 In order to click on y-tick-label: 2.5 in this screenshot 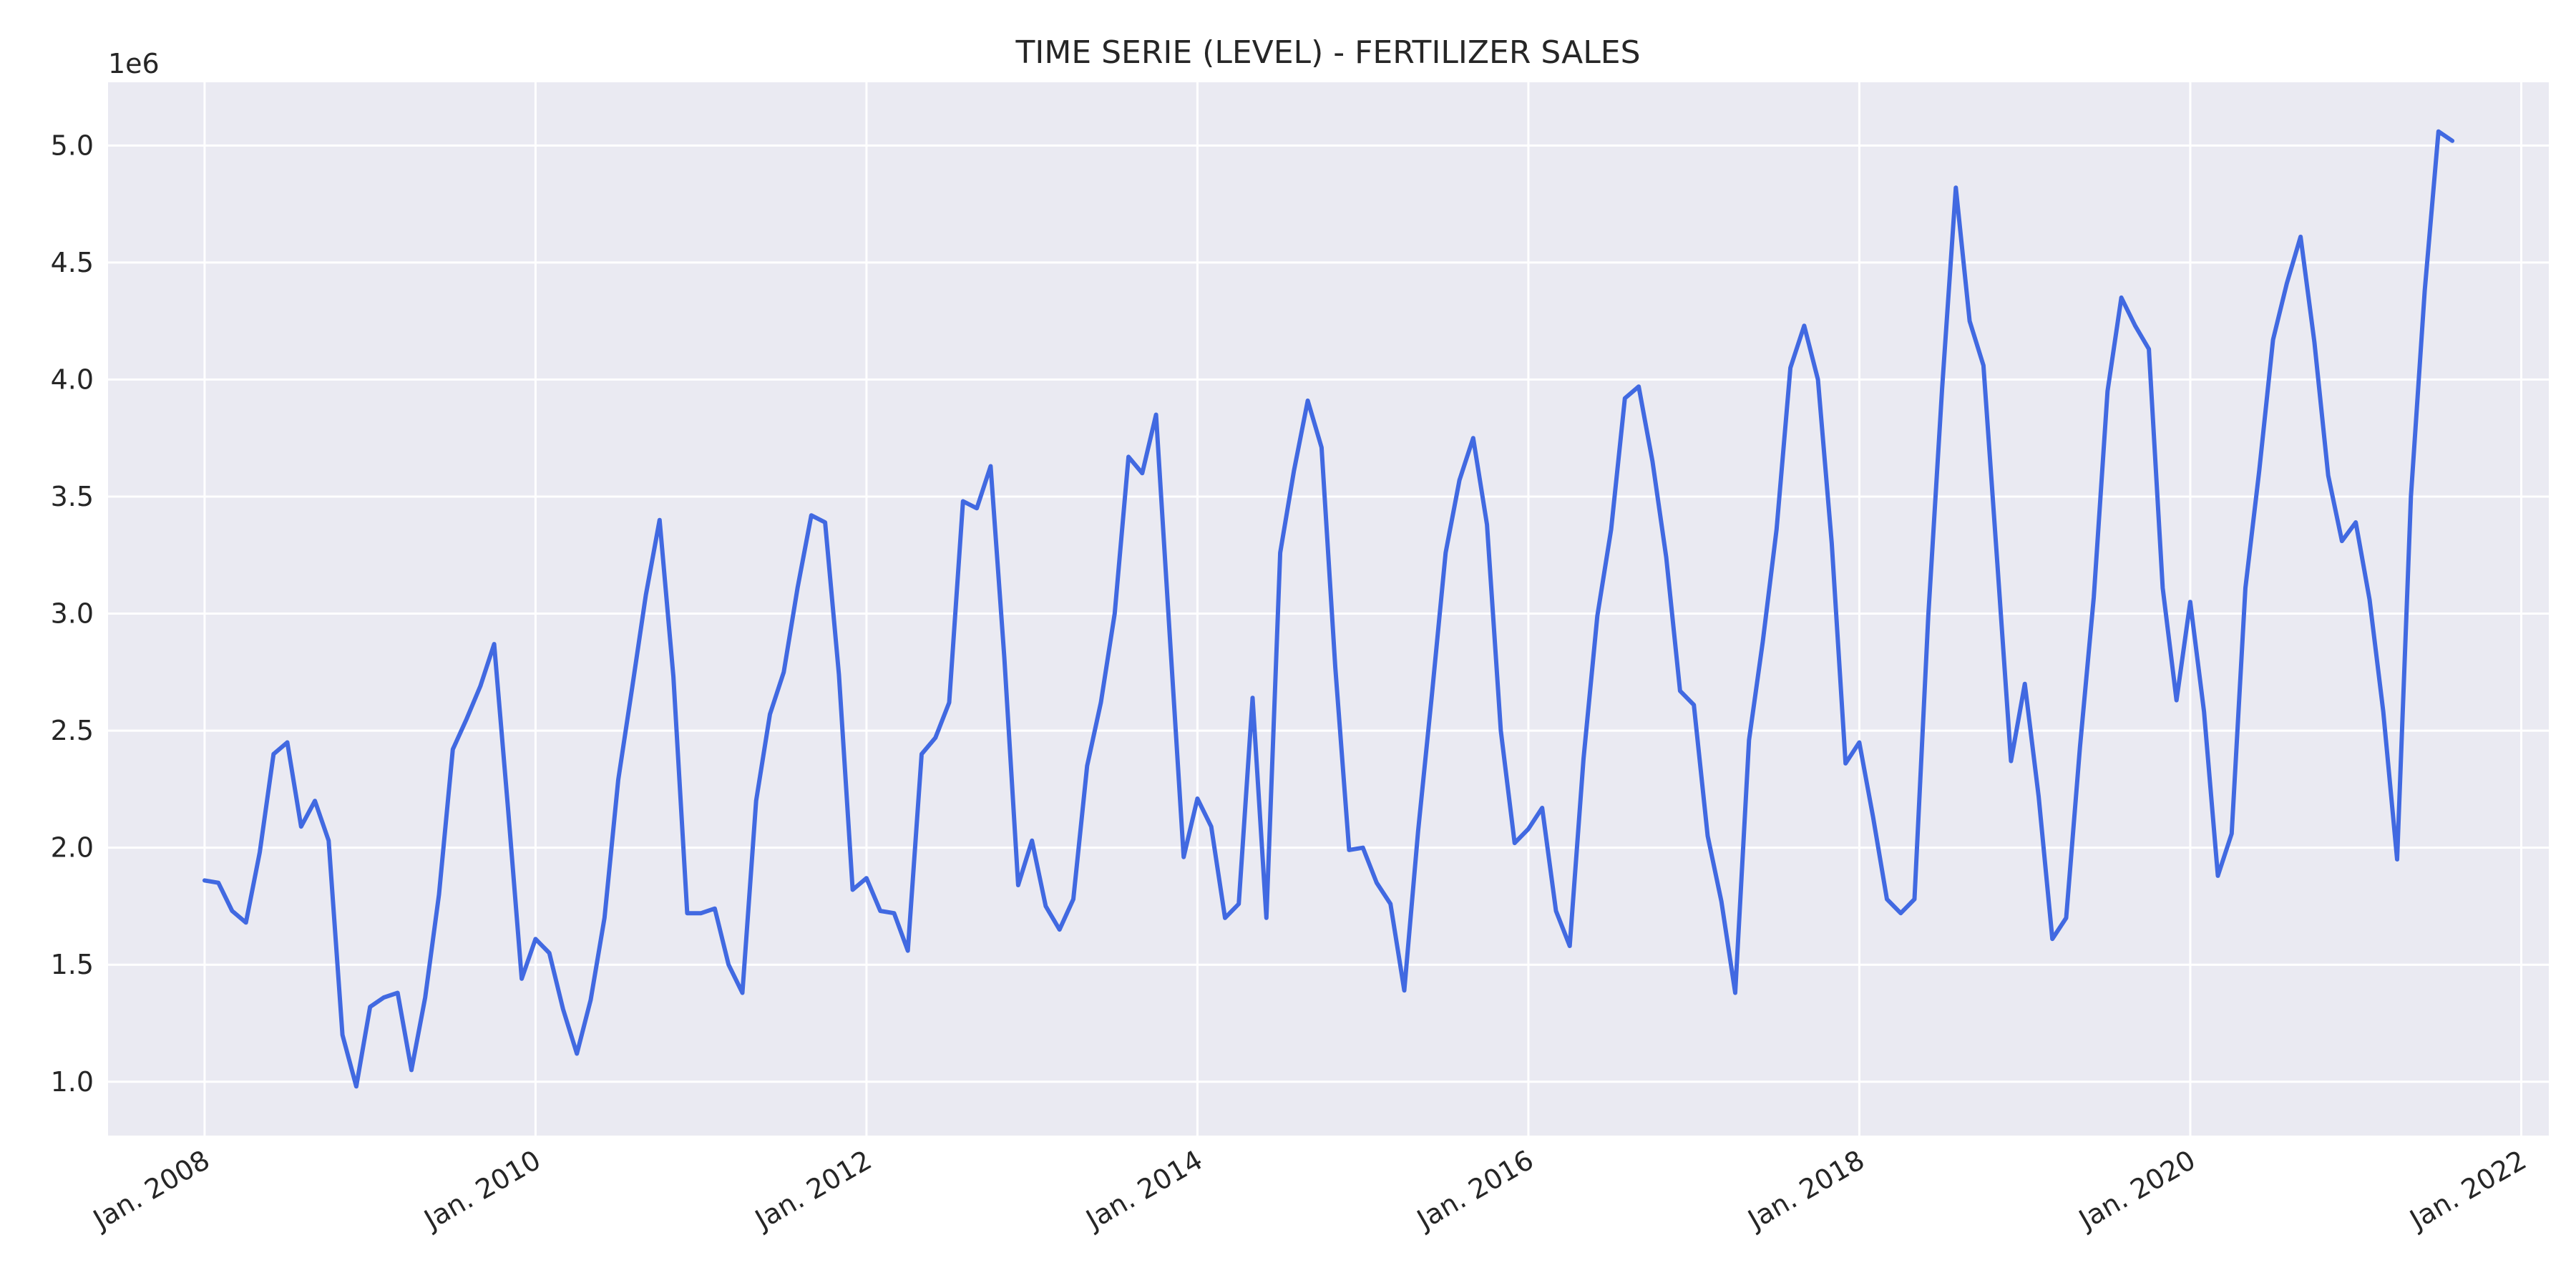, I will do `click(72, 730)`.